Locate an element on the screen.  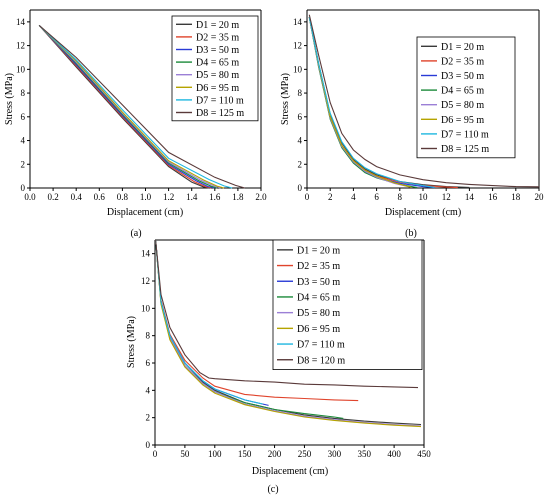
panel-c-legend-label: D2 = 35 m is located at coordinates (318, 266).